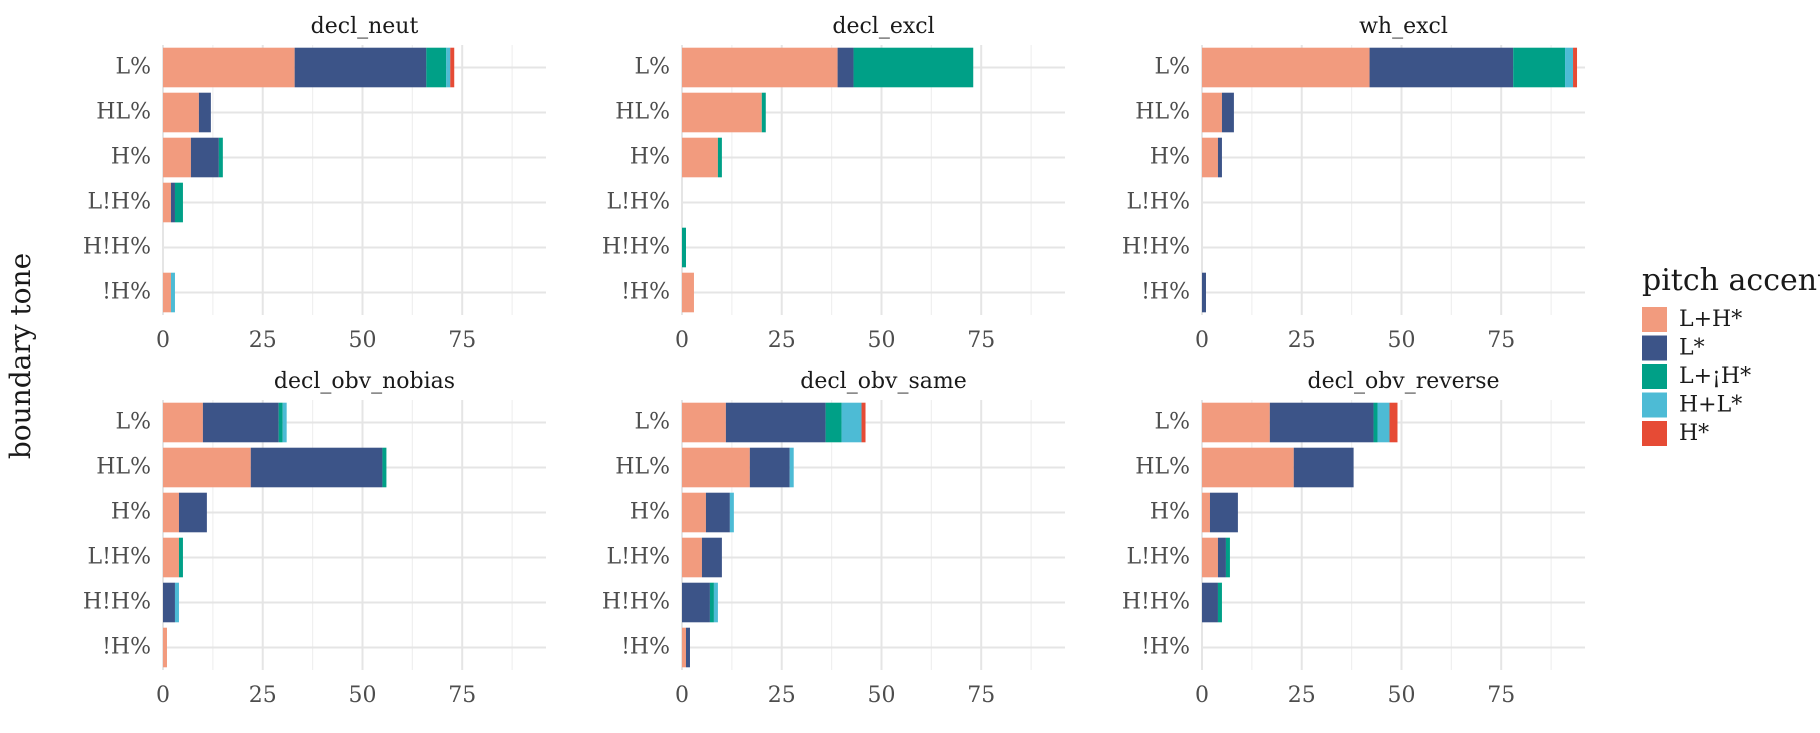 This screenshot has height=733, width=1820. Describe the element at coordinates (1353, 183) in the screenshot. I see `facet-wh-excl: wh_excl L% HL% H% L!H% H!H% !H%0 25 50 75` at that location.